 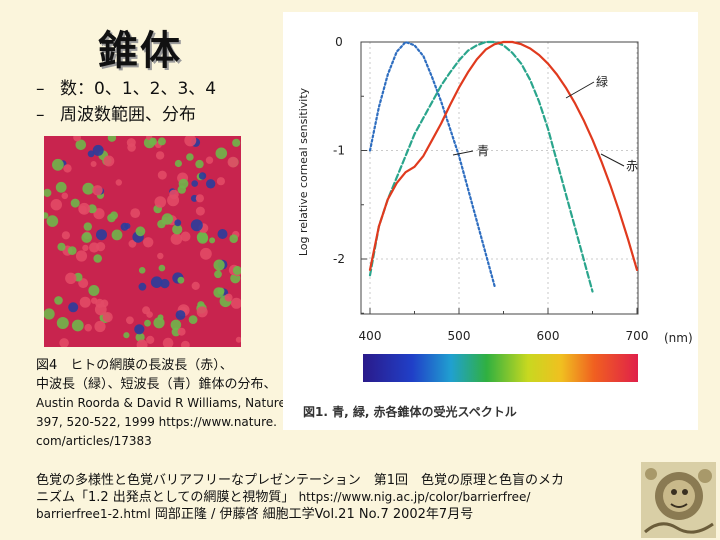 What do you see at coordinates (339, 151) in the screenshot?
I see `y-tick-label: -1` at bounding box center [339, 151].